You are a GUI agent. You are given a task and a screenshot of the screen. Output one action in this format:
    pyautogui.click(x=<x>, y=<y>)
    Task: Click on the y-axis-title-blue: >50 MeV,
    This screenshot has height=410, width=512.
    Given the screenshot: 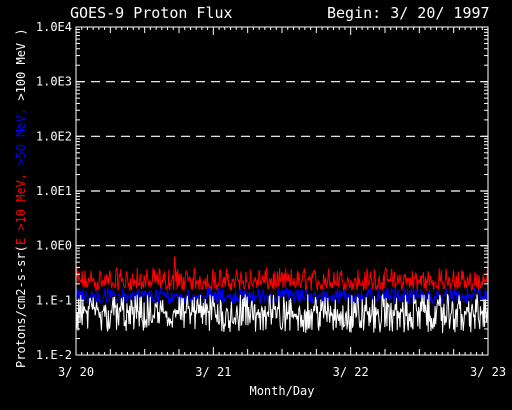 What is the action you would take?
    pyautogui.click(x=21, y=137)
    